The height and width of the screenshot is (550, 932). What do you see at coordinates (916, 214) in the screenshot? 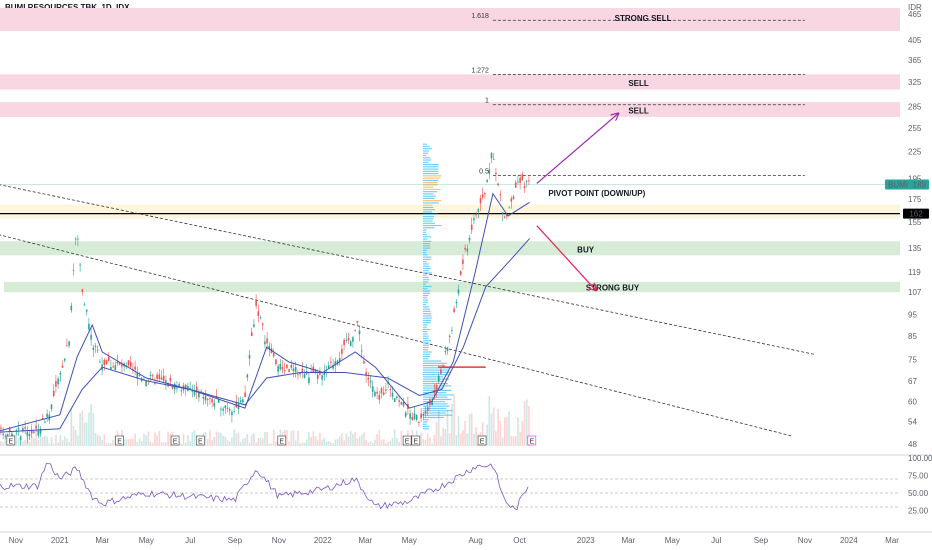
I see `pivot-price-value: 162` at bounding box center [916, 214].